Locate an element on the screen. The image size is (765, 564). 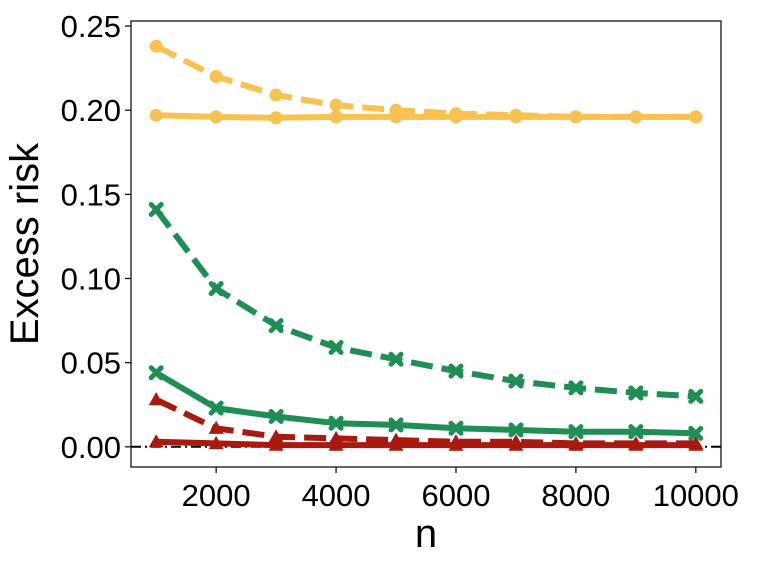
y-axis-label: Excess risk is located at coordinates (25, 243).